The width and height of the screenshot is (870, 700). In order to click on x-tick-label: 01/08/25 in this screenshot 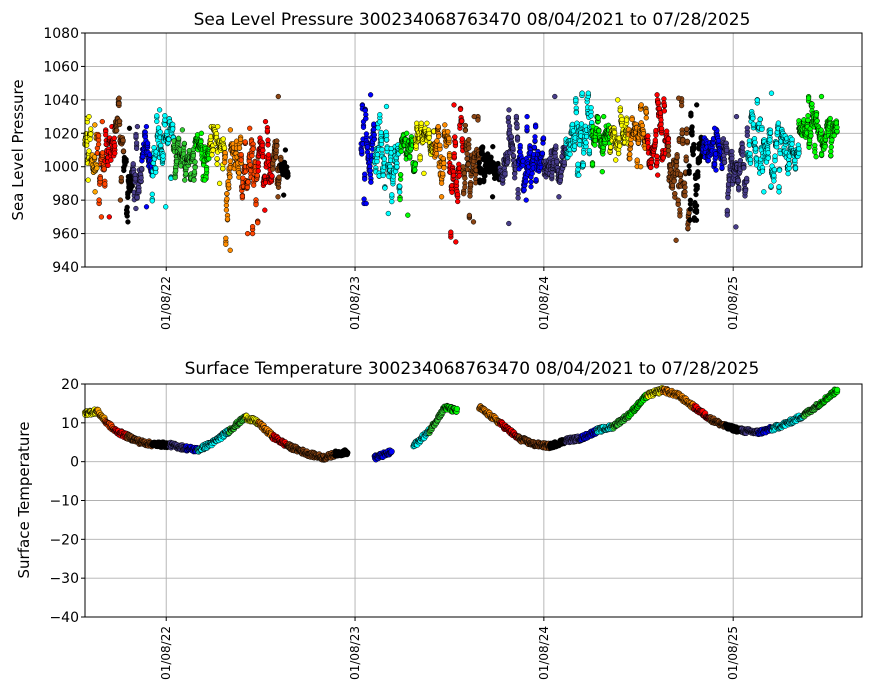, I will do `click(733, 303)`.